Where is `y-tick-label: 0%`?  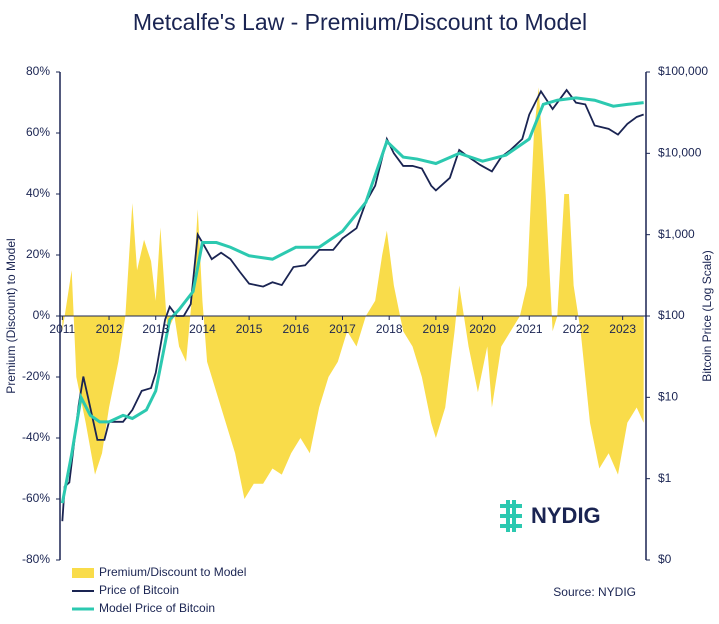 y-tick-label: 0% is located at coordinates (42, 315).